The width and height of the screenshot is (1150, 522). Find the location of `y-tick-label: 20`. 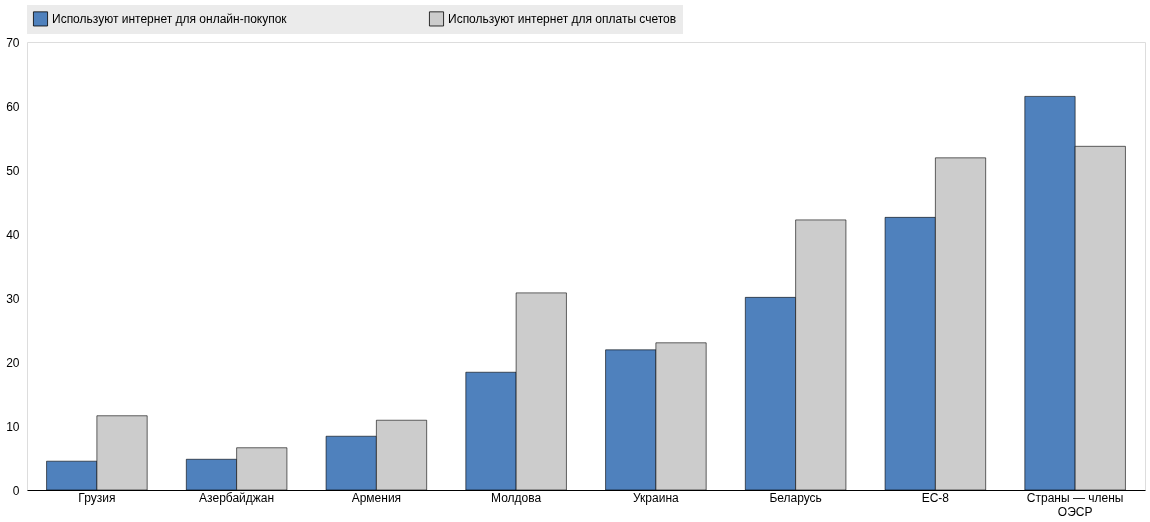

y-tick-label: 20 is located at coordinates (13, 362).